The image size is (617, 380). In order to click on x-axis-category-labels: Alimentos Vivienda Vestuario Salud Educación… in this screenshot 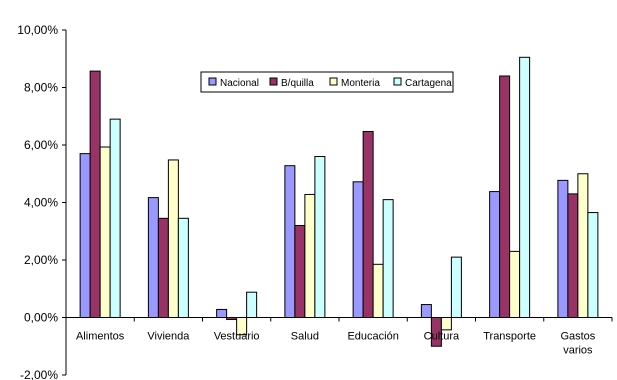, I will do `click(336, 344)`.